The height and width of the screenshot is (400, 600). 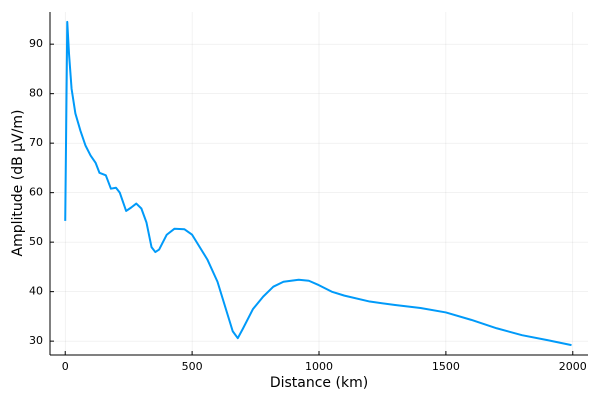 I want to click on x-tick-label: 0, so click(x=65, y=366).